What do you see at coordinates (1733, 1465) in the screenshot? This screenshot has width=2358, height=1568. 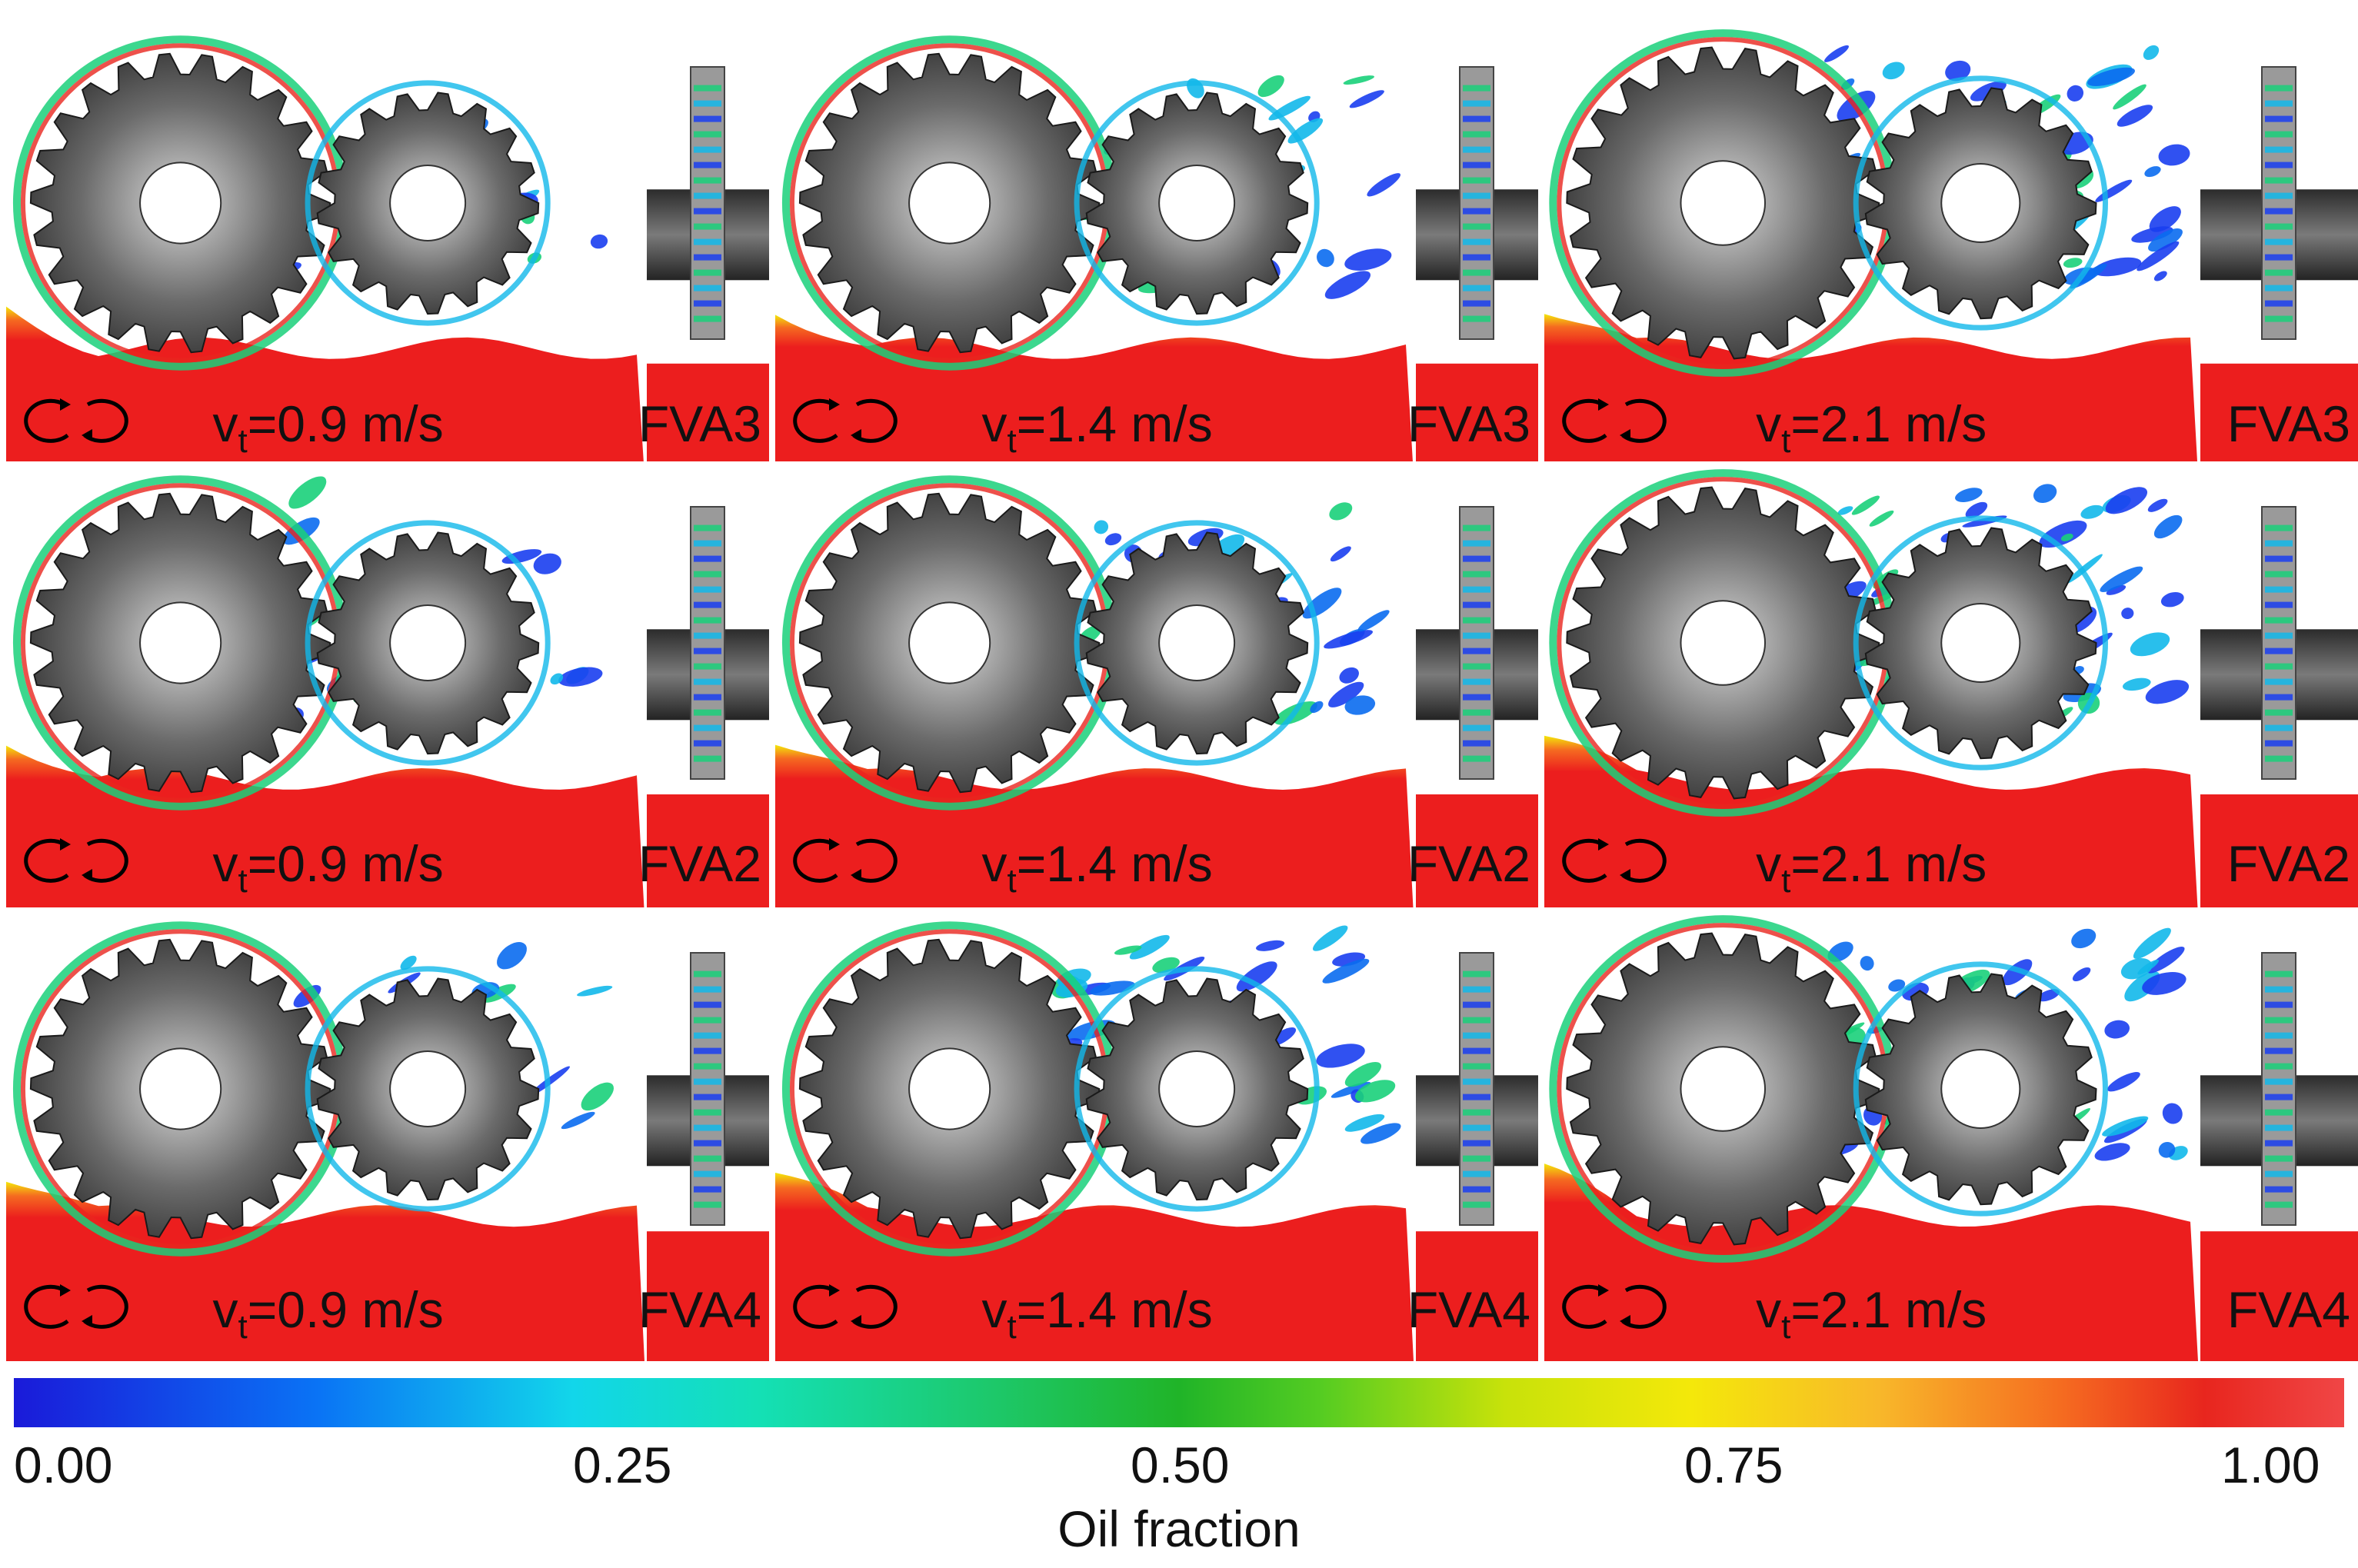 I see `colorbar-tick-3: 0.75` at bounding box center [1733, 1465].